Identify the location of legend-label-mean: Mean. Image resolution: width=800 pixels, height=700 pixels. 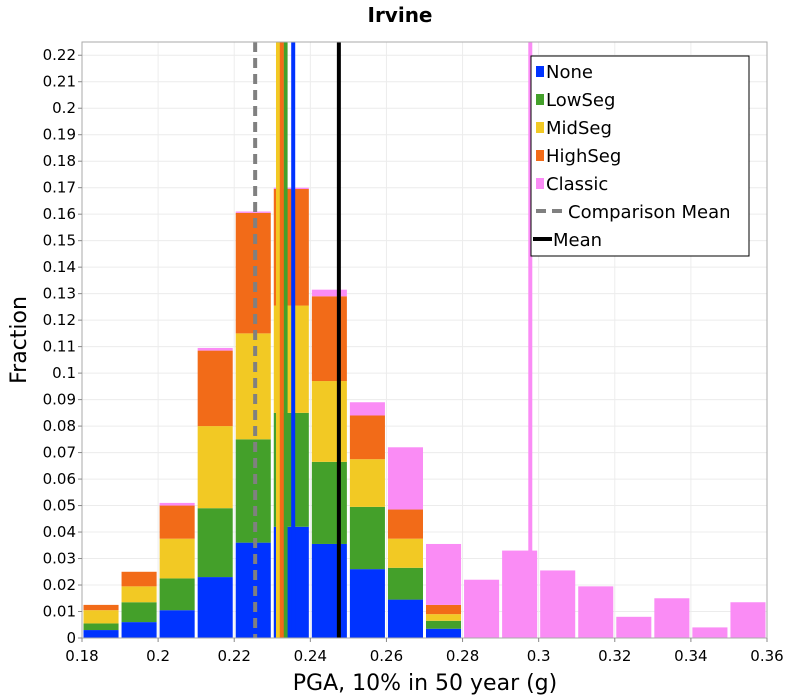
(577, 240).